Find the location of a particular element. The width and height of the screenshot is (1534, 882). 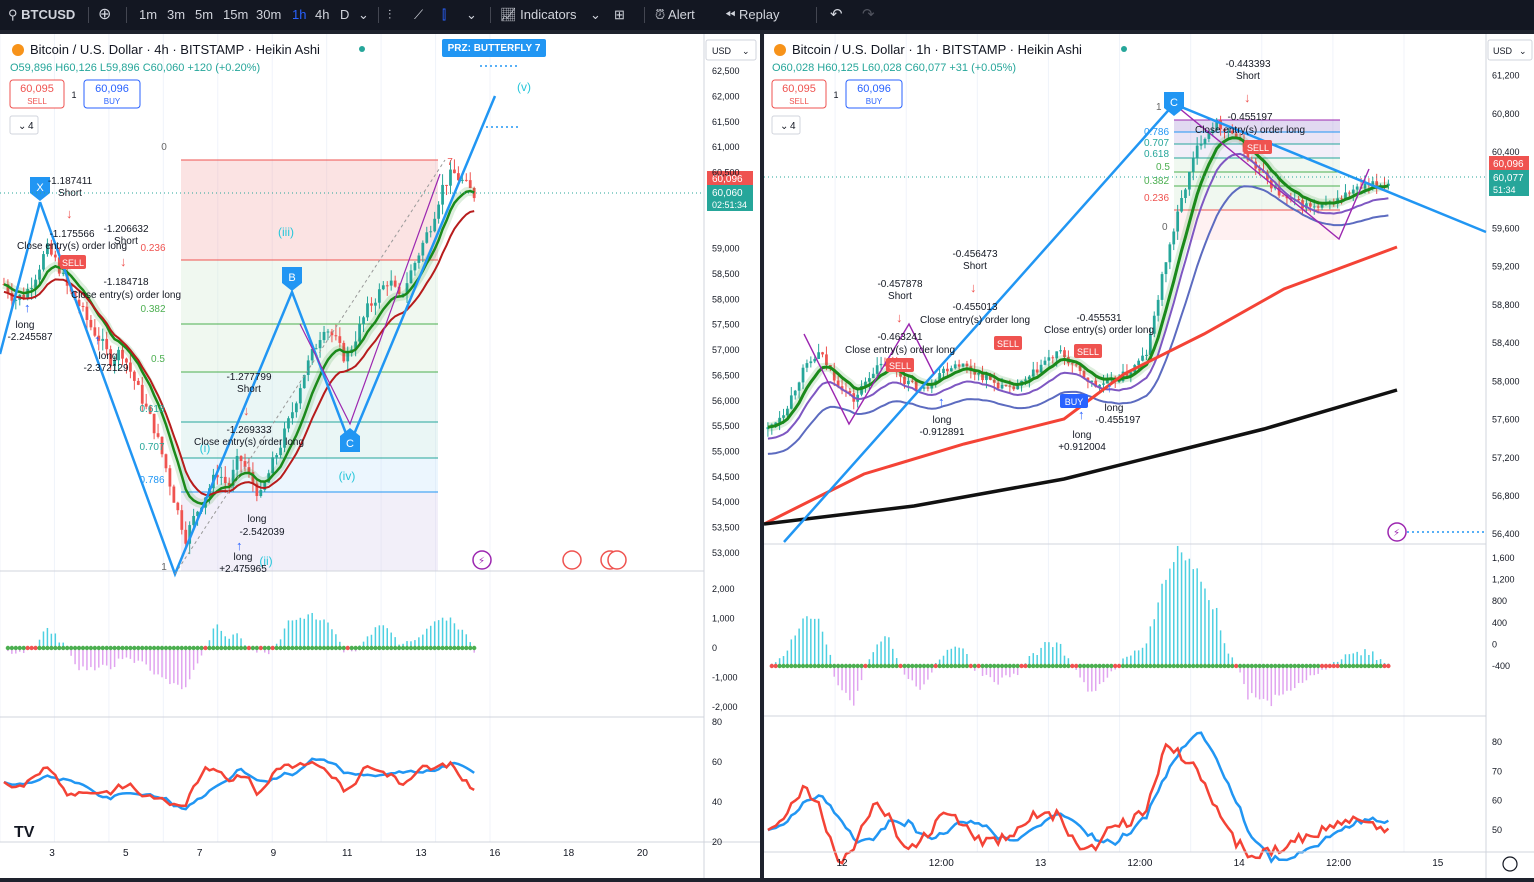

price-tick-label: 59,200 is located at coordinates (1506, 267).